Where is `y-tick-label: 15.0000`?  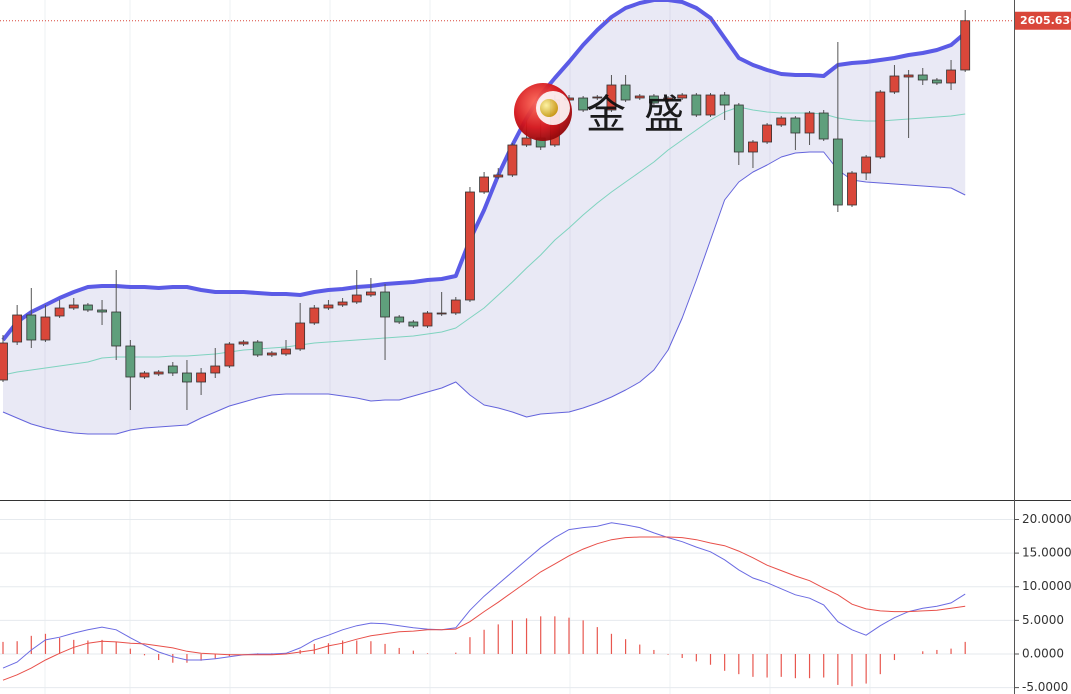 y-tick-label: 15.0000 is located at coordinates (1046, 553).